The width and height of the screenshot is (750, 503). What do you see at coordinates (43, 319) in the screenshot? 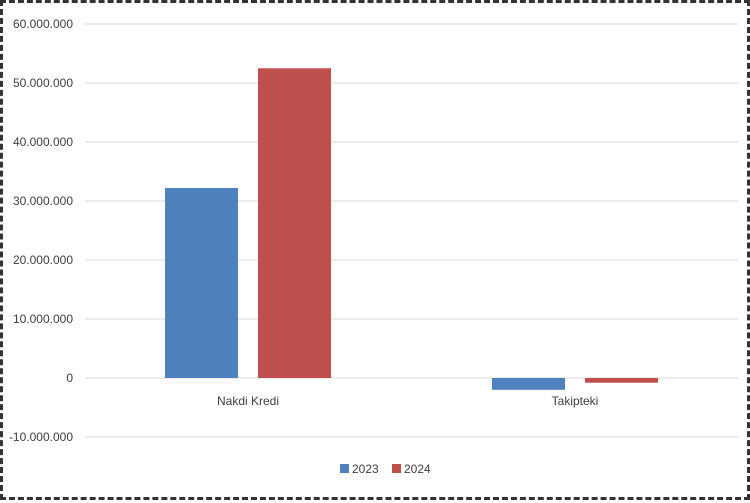
I see `y-tick-label: 10.000.000` at bounding box center [43, 319].